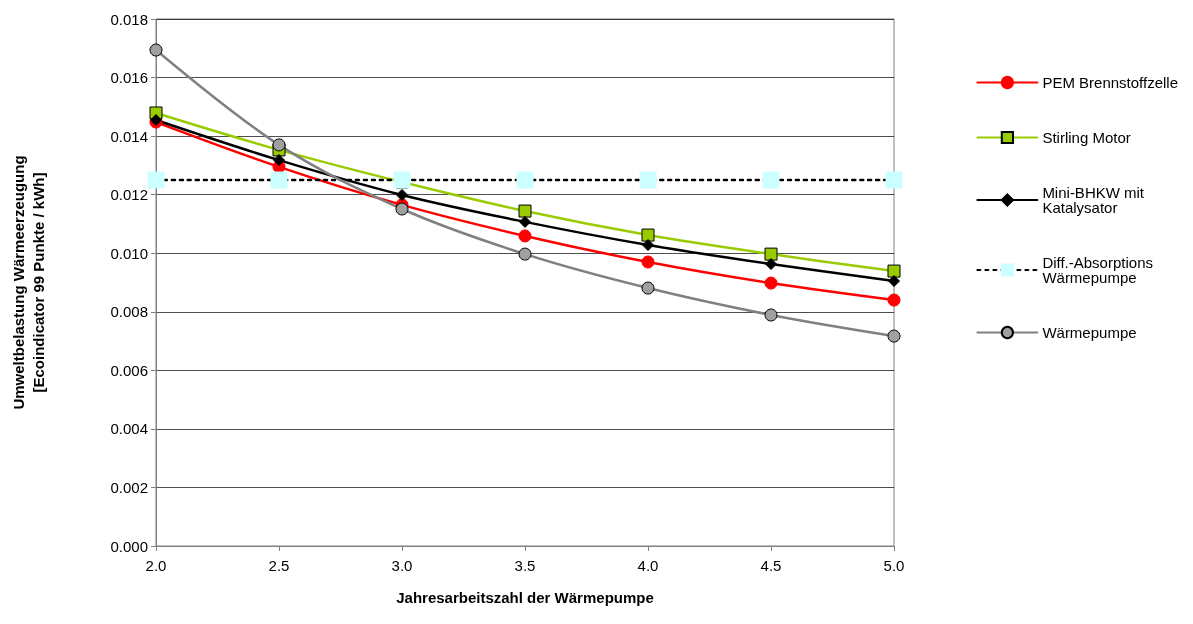  I want to click on y-tick-label: 0.006, so click(129, 370).